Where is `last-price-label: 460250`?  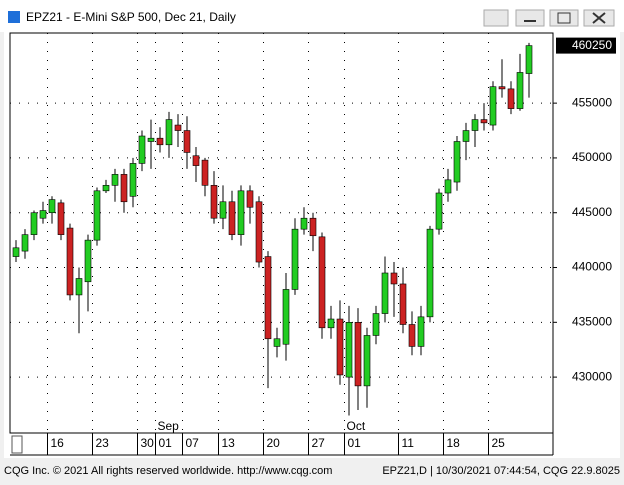
last-price-label: 460250 is located at coordinates (592, 45).